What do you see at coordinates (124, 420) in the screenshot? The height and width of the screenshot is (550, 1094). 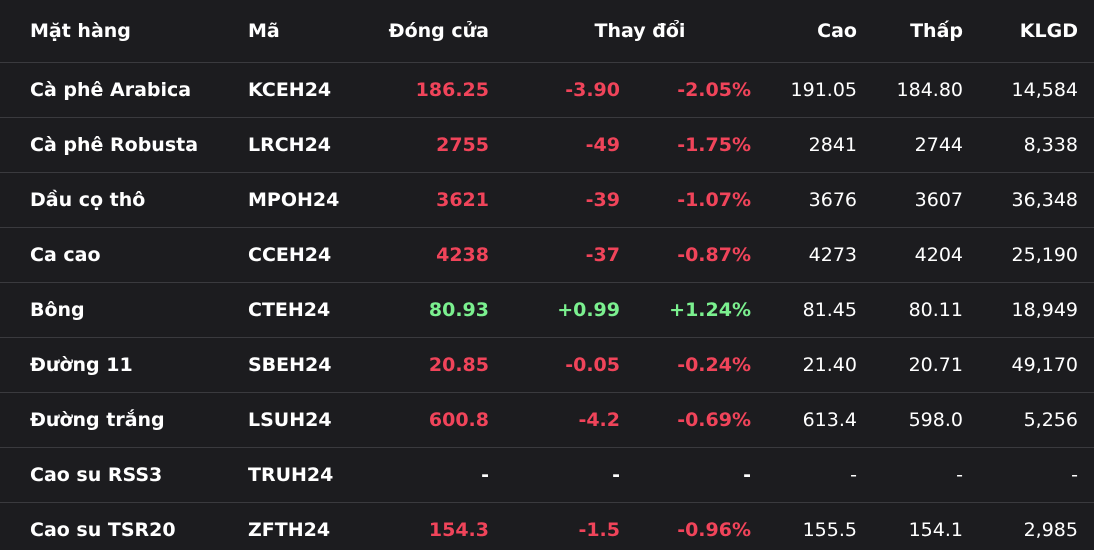 I see `commodity-name: Đường trắng` at bounding box center [124, 420].